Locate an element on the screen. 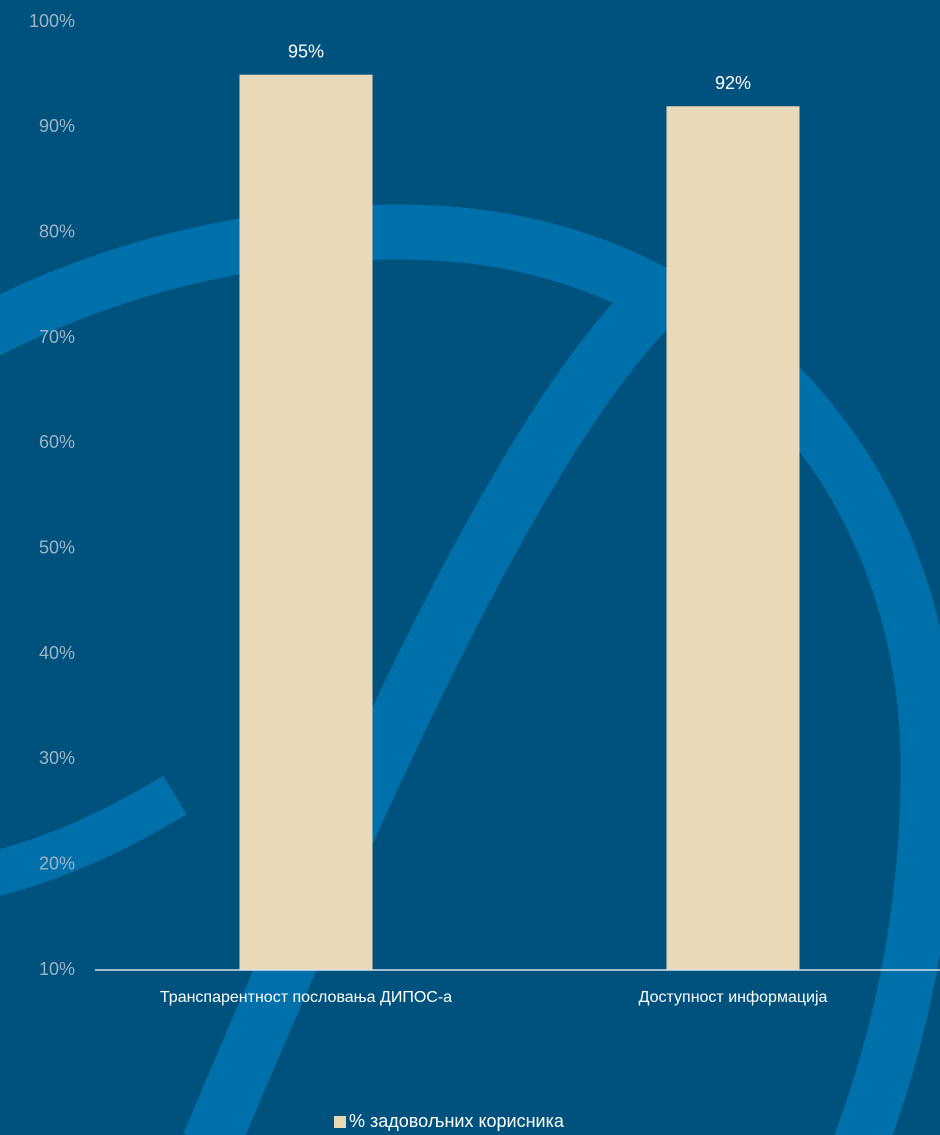 The height and width of the screenshot is (1135, 940). decor-arc-small is located at coordinates (93, 835).